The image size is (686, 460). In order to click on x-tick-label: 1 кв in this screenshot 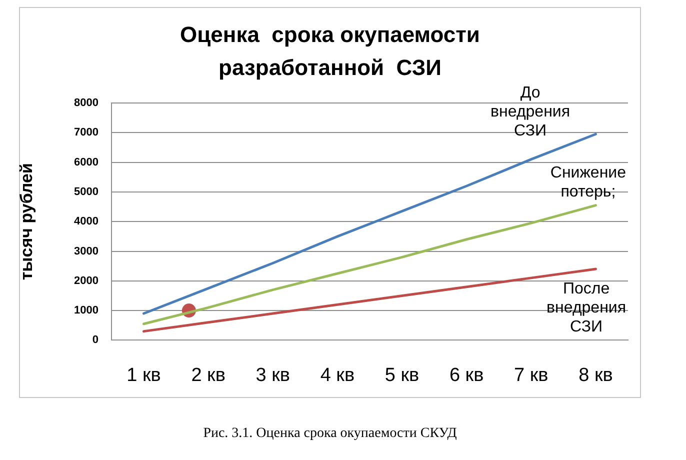, I will do `click(143, 375)`.